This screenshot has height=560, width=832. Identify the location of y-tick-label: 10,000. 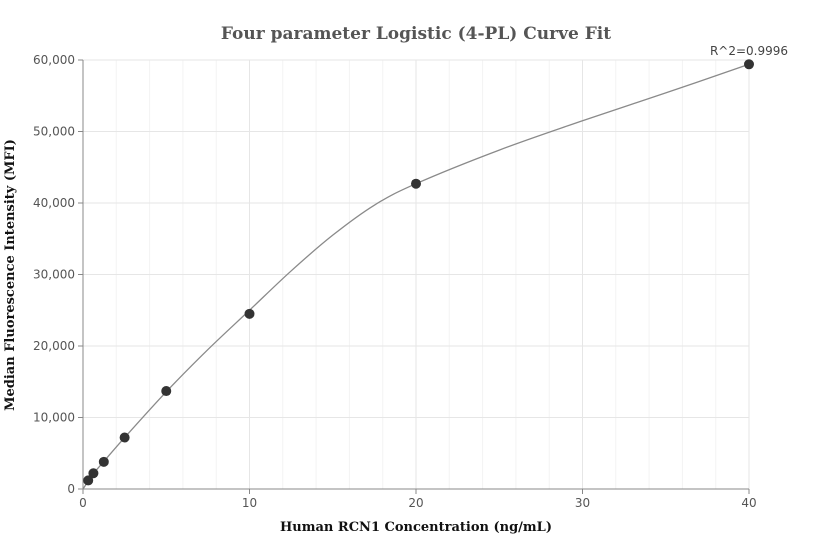
(54, 418).